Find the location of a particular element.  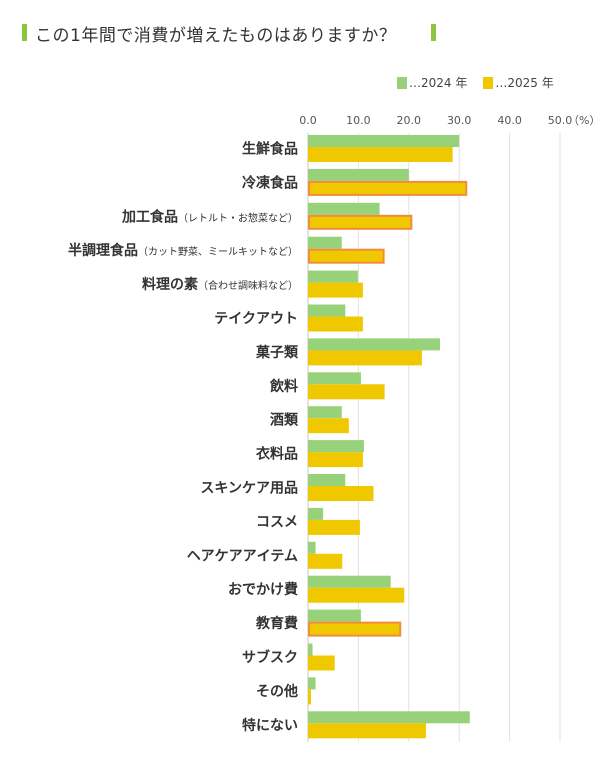

category-label: 料理の素（合わせ調味料など） is located at coordinates (220, 284).